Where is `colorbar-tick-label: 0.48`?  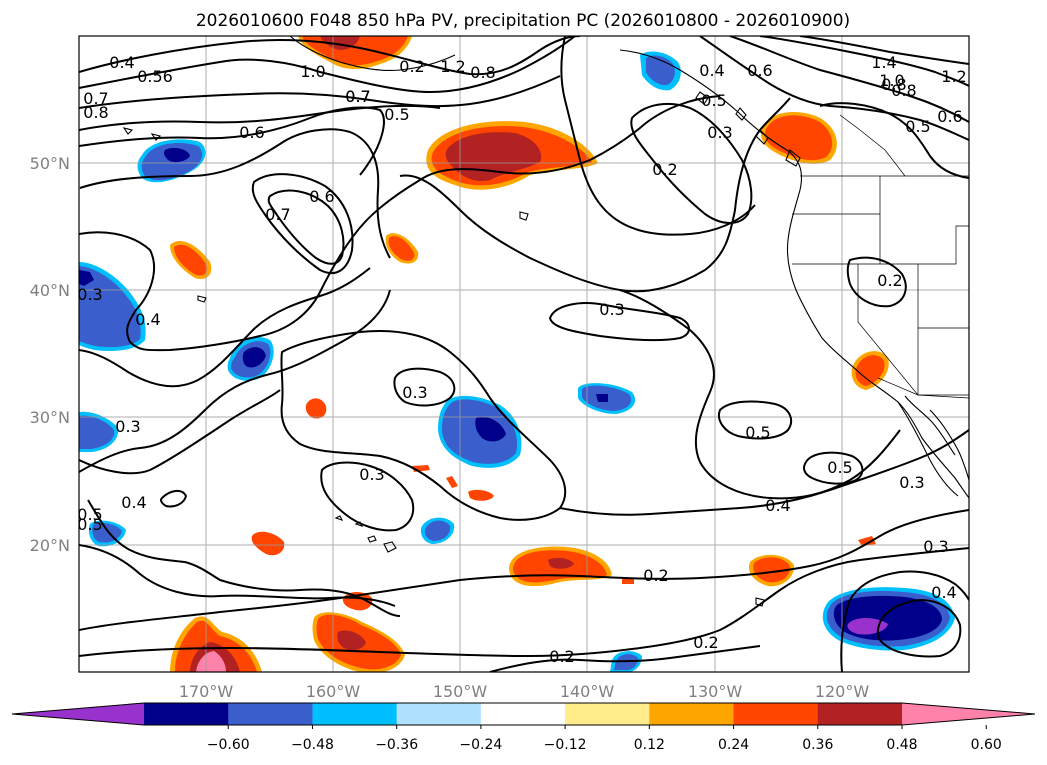 colorbar-tick-label: 0.48 is located at coordinates (901, 745).